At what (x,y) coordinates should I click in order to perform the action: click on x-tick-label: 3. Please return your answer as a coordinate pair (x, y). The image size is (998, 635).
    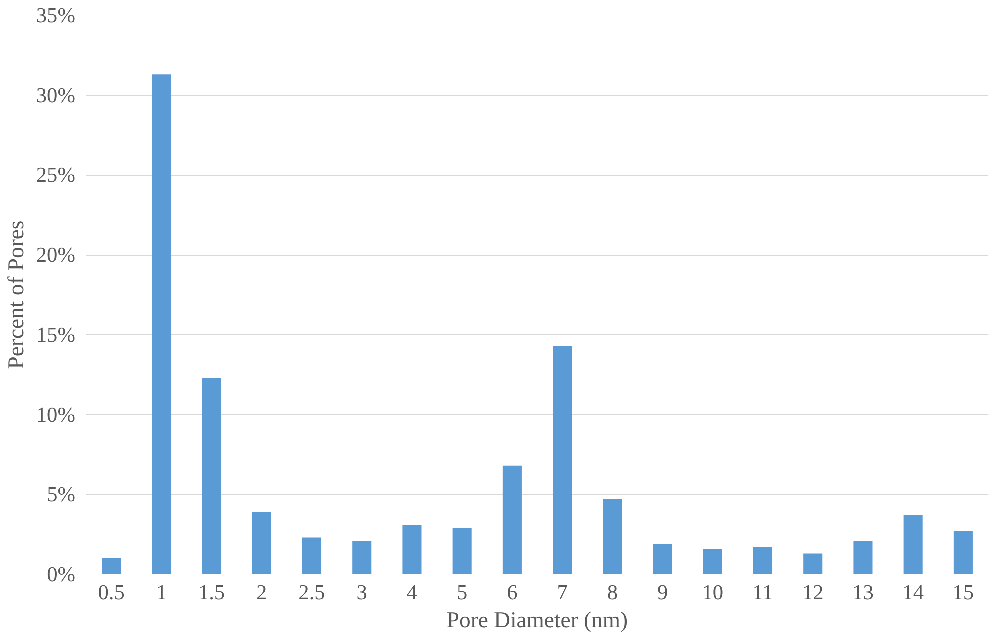
    Looking at the image, I should click on (362, 592).